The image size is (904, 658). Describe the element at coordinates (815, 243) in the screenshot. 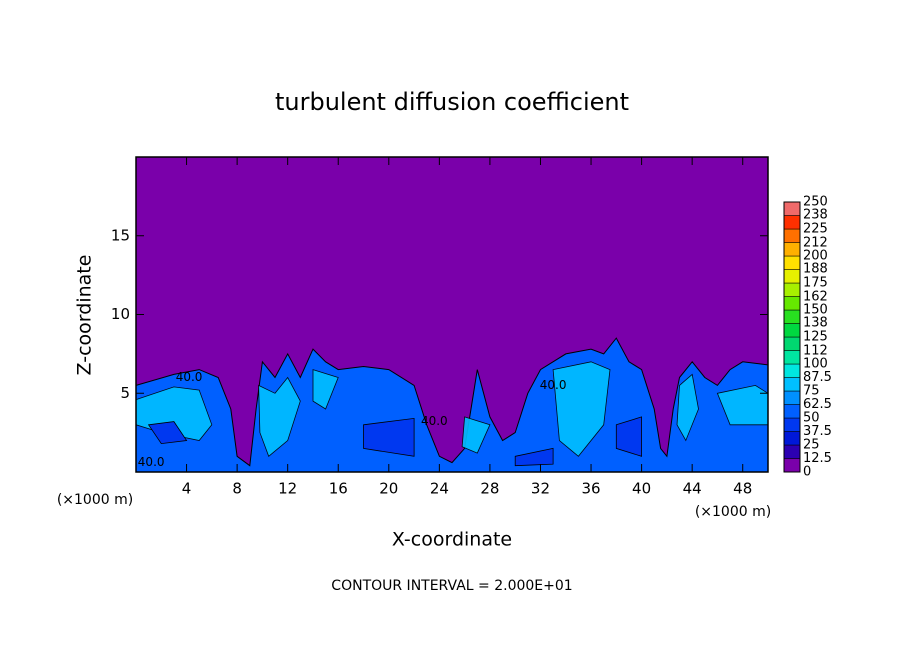

I see `colorbar-label: 212` at that location.